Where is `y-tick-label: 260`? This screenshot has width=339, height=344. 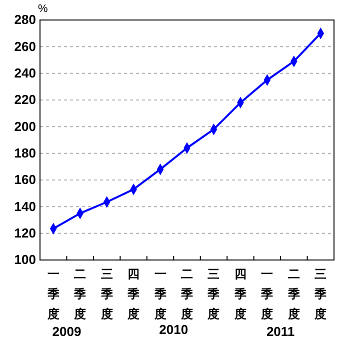
y-tick-label: 260 is located at coordinates (25, 46).